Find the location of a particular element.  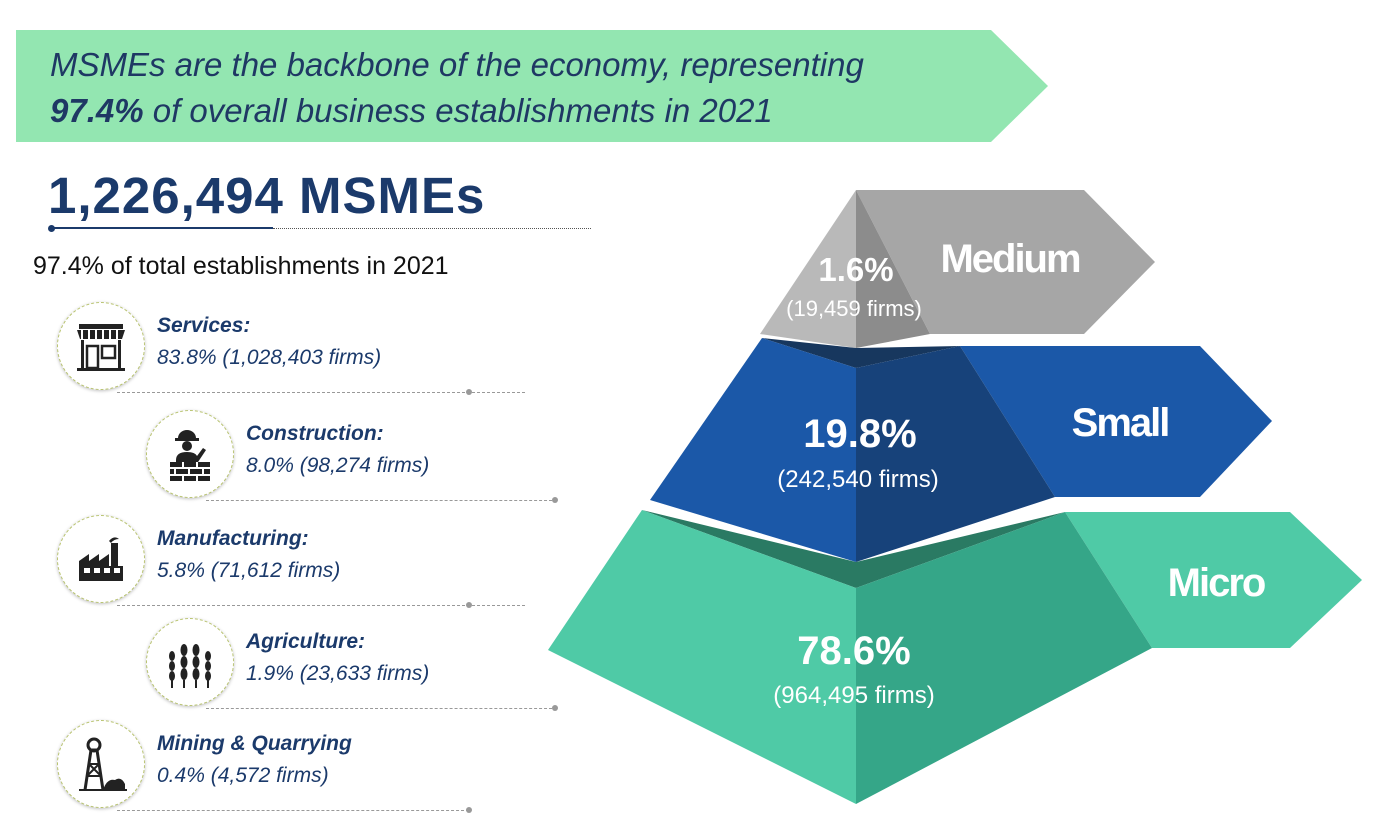

tier-face-right-micro is located at coordinates (1004, 658).